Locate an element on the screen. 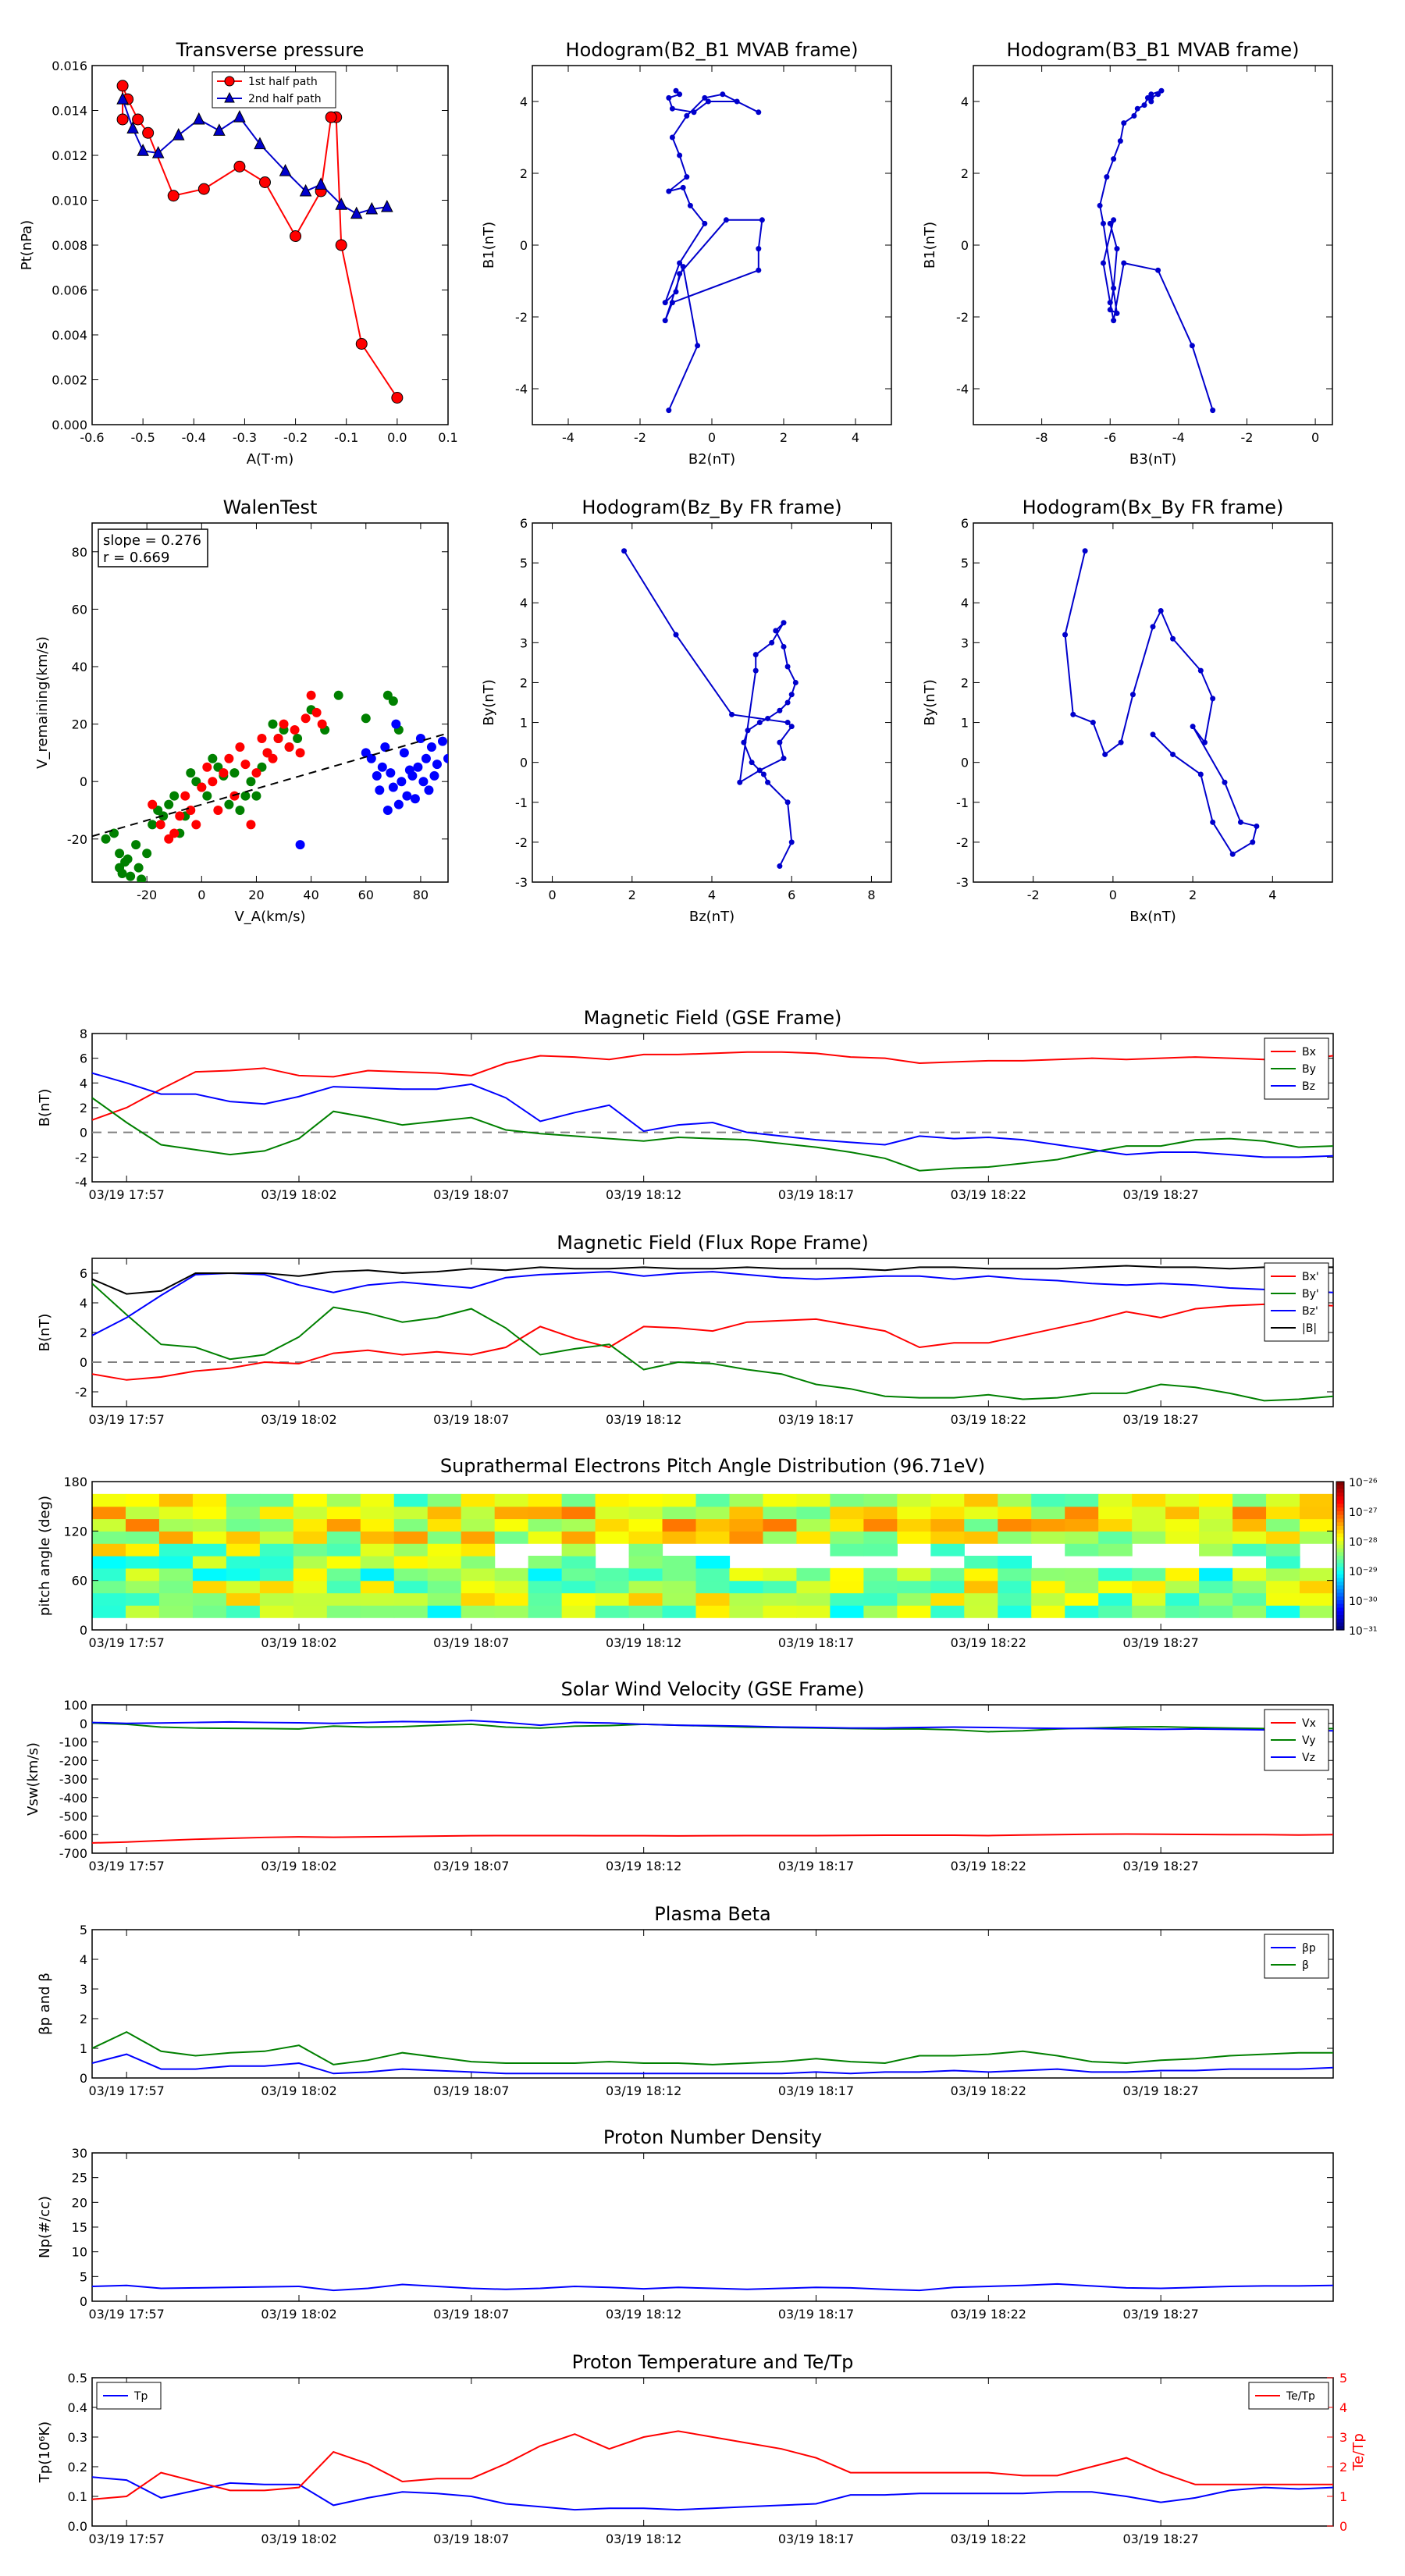  x-tick-label: 0.1 is located at coordinates (447, 437).